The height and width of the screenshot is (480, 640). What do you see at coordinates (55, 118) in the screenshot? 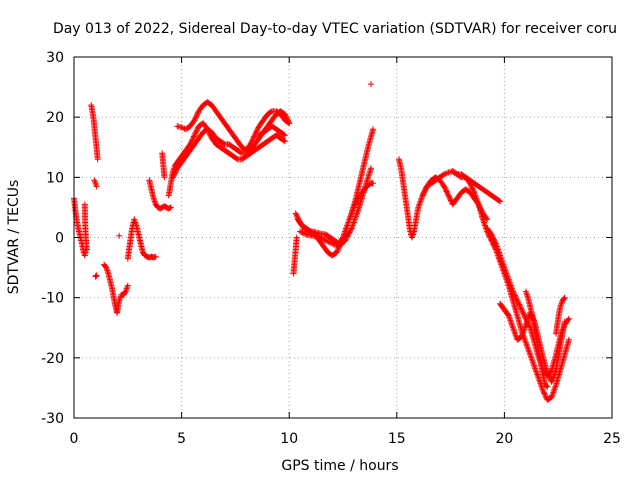
I see `y-tick-label: 20` at bounding box center [55, 118].